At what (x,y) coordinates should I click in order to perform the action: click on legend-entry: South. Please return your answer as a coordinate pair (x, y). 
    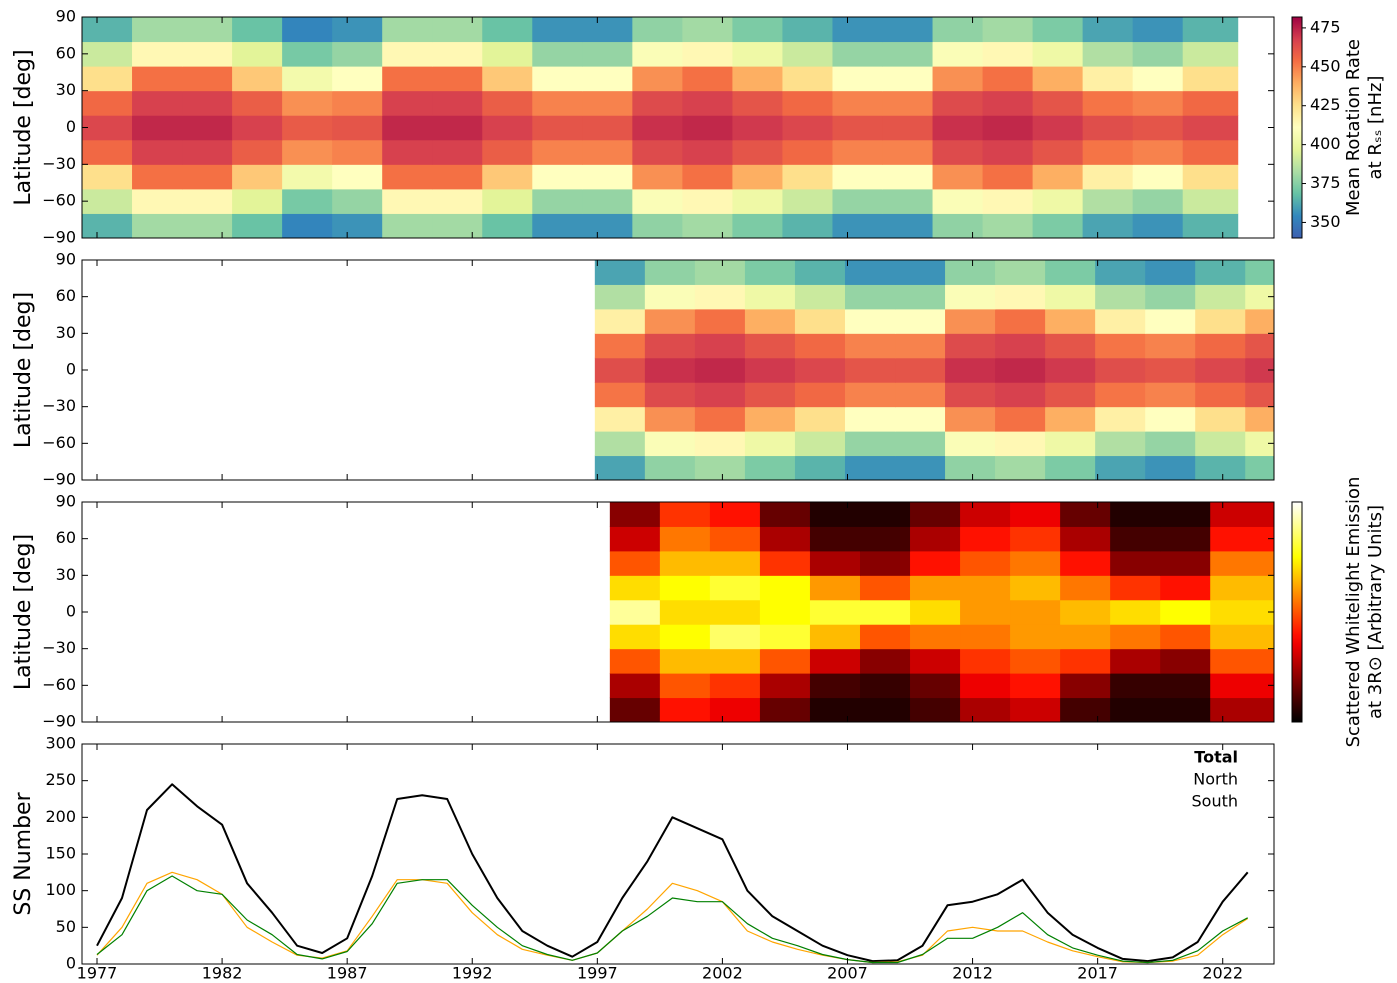
    Looking at the image, I should click on (1215, 801).